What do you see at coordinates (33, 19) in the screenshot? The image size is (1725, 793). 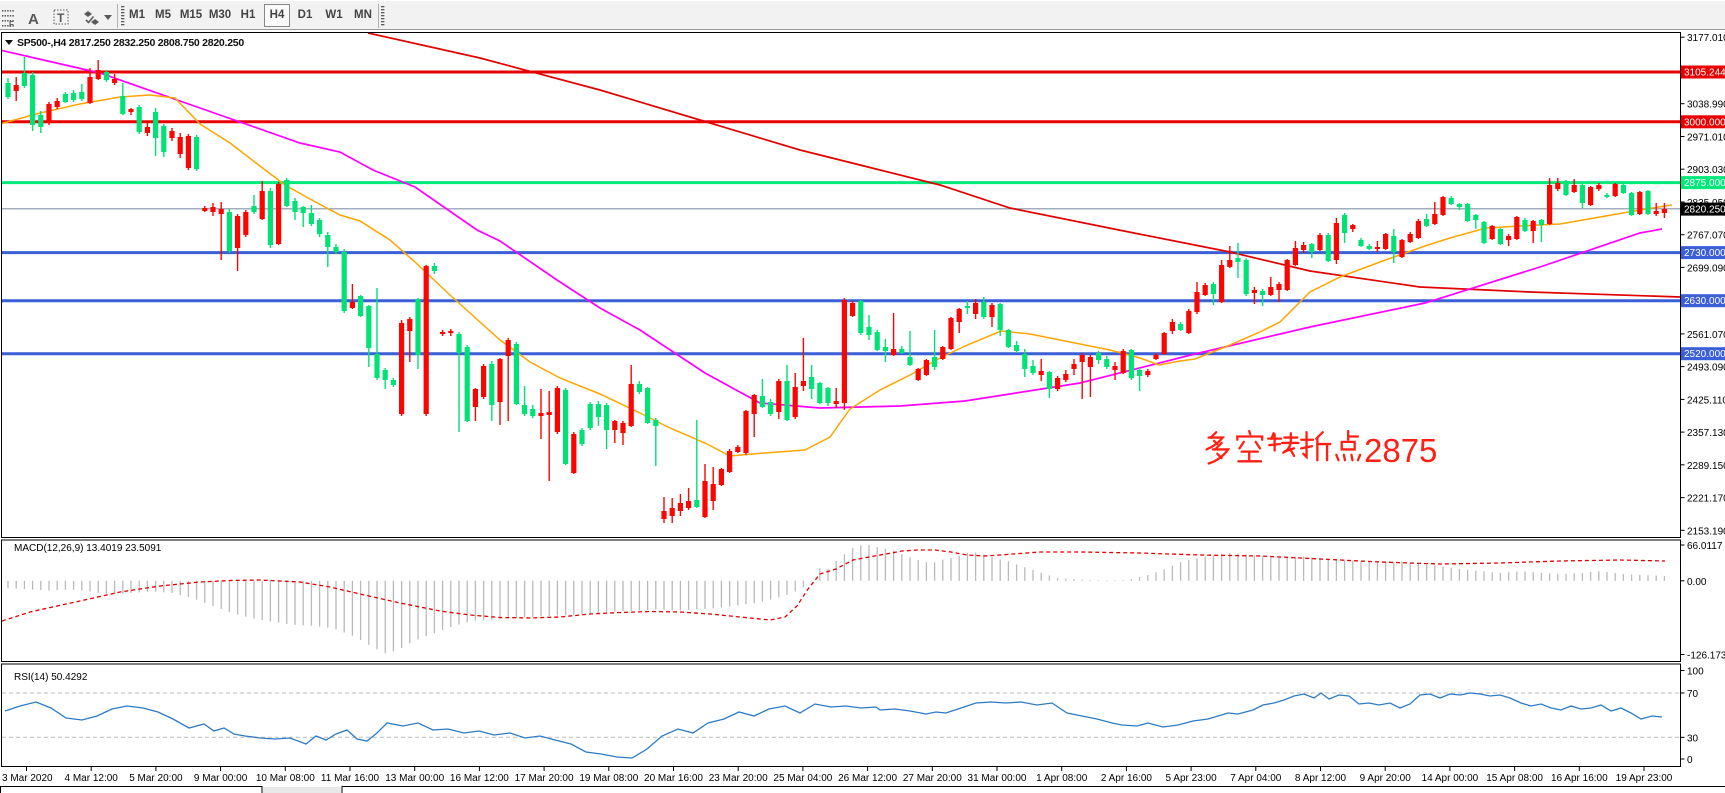 I see `svg-text: A` at bounding box center [33, 19].